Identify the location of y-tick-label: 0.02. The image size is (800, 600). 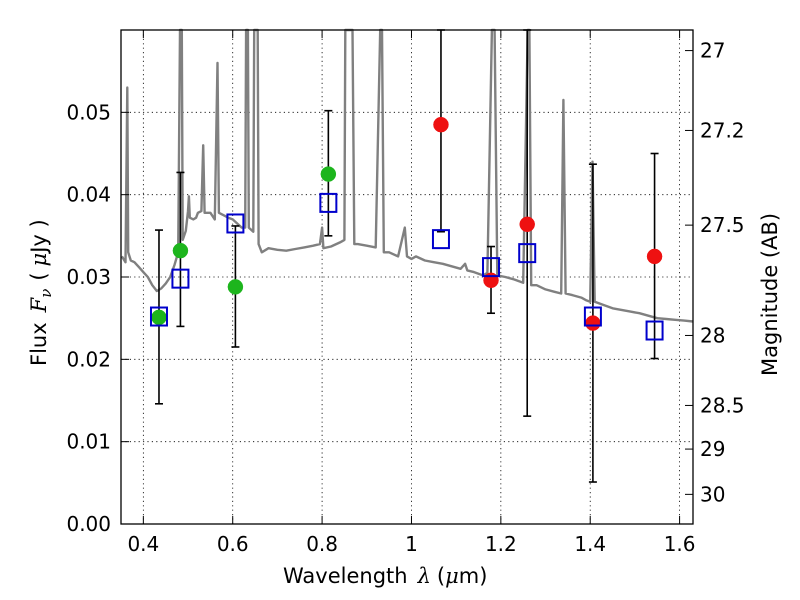
(88, 359).